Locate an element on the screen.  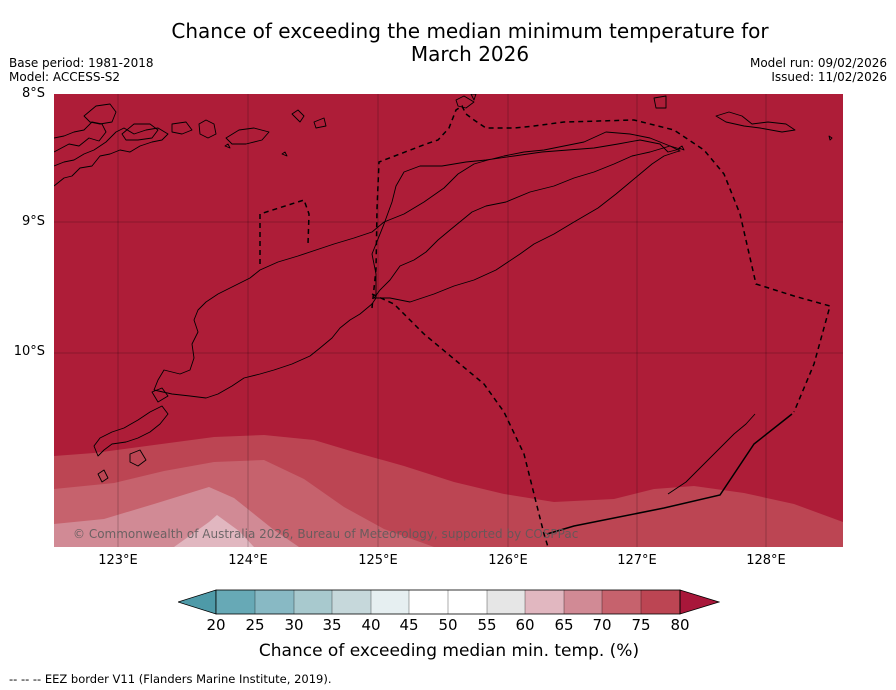
model-name: Model: ACCESS-S2 is located at coordinates (65, 77).